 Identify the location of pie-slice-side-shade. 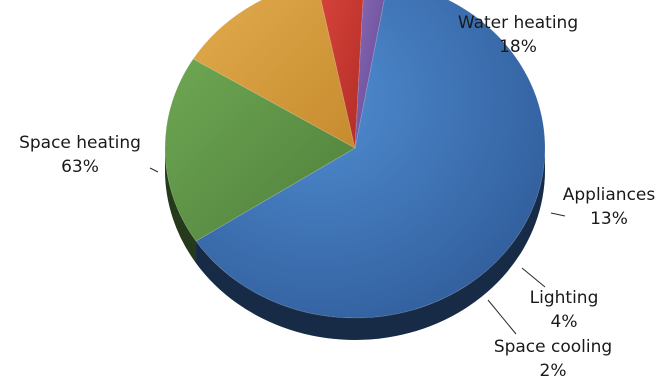
(181, 206).